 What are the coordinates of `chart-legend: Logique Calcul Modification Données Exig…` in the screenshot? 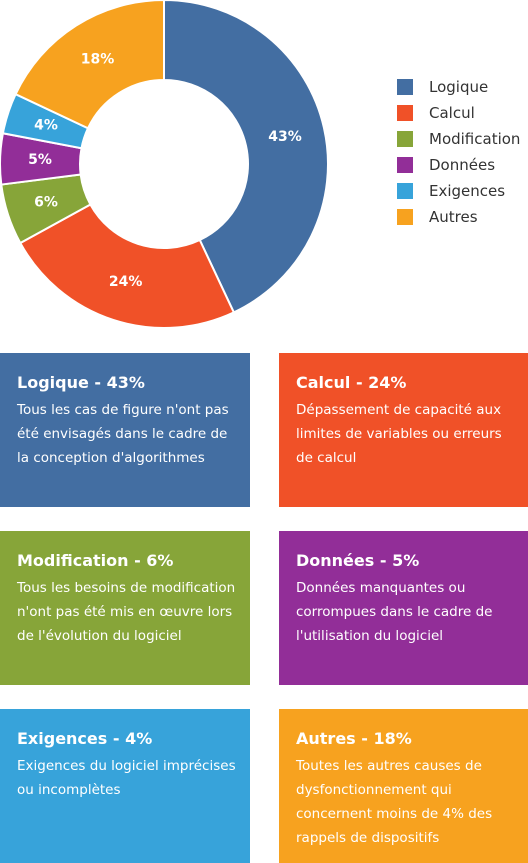 It's located at (458, 152).